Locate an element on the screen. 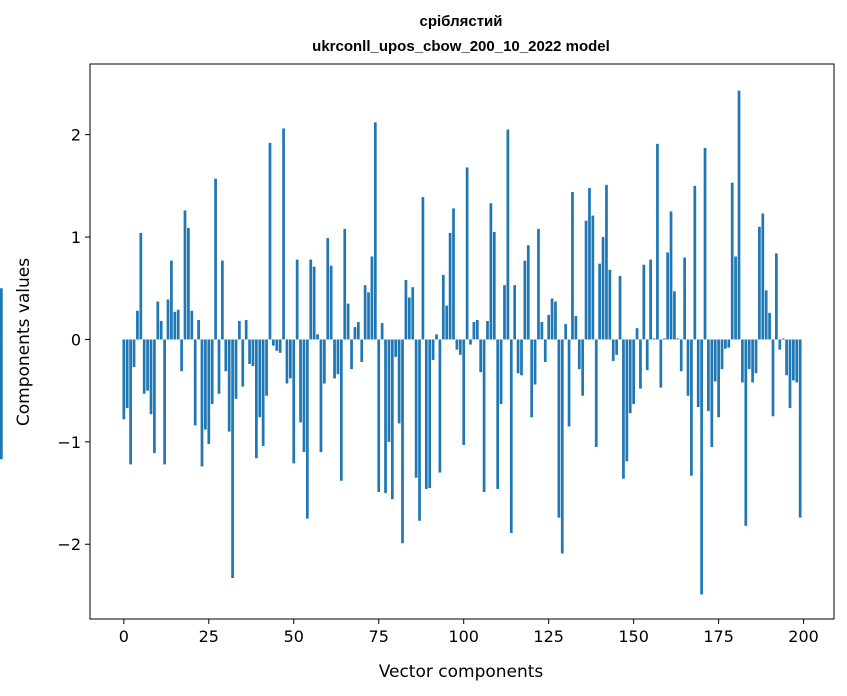 The image size is (847, 696). chart-title: сріблястий is located at coordinates (461, 21).